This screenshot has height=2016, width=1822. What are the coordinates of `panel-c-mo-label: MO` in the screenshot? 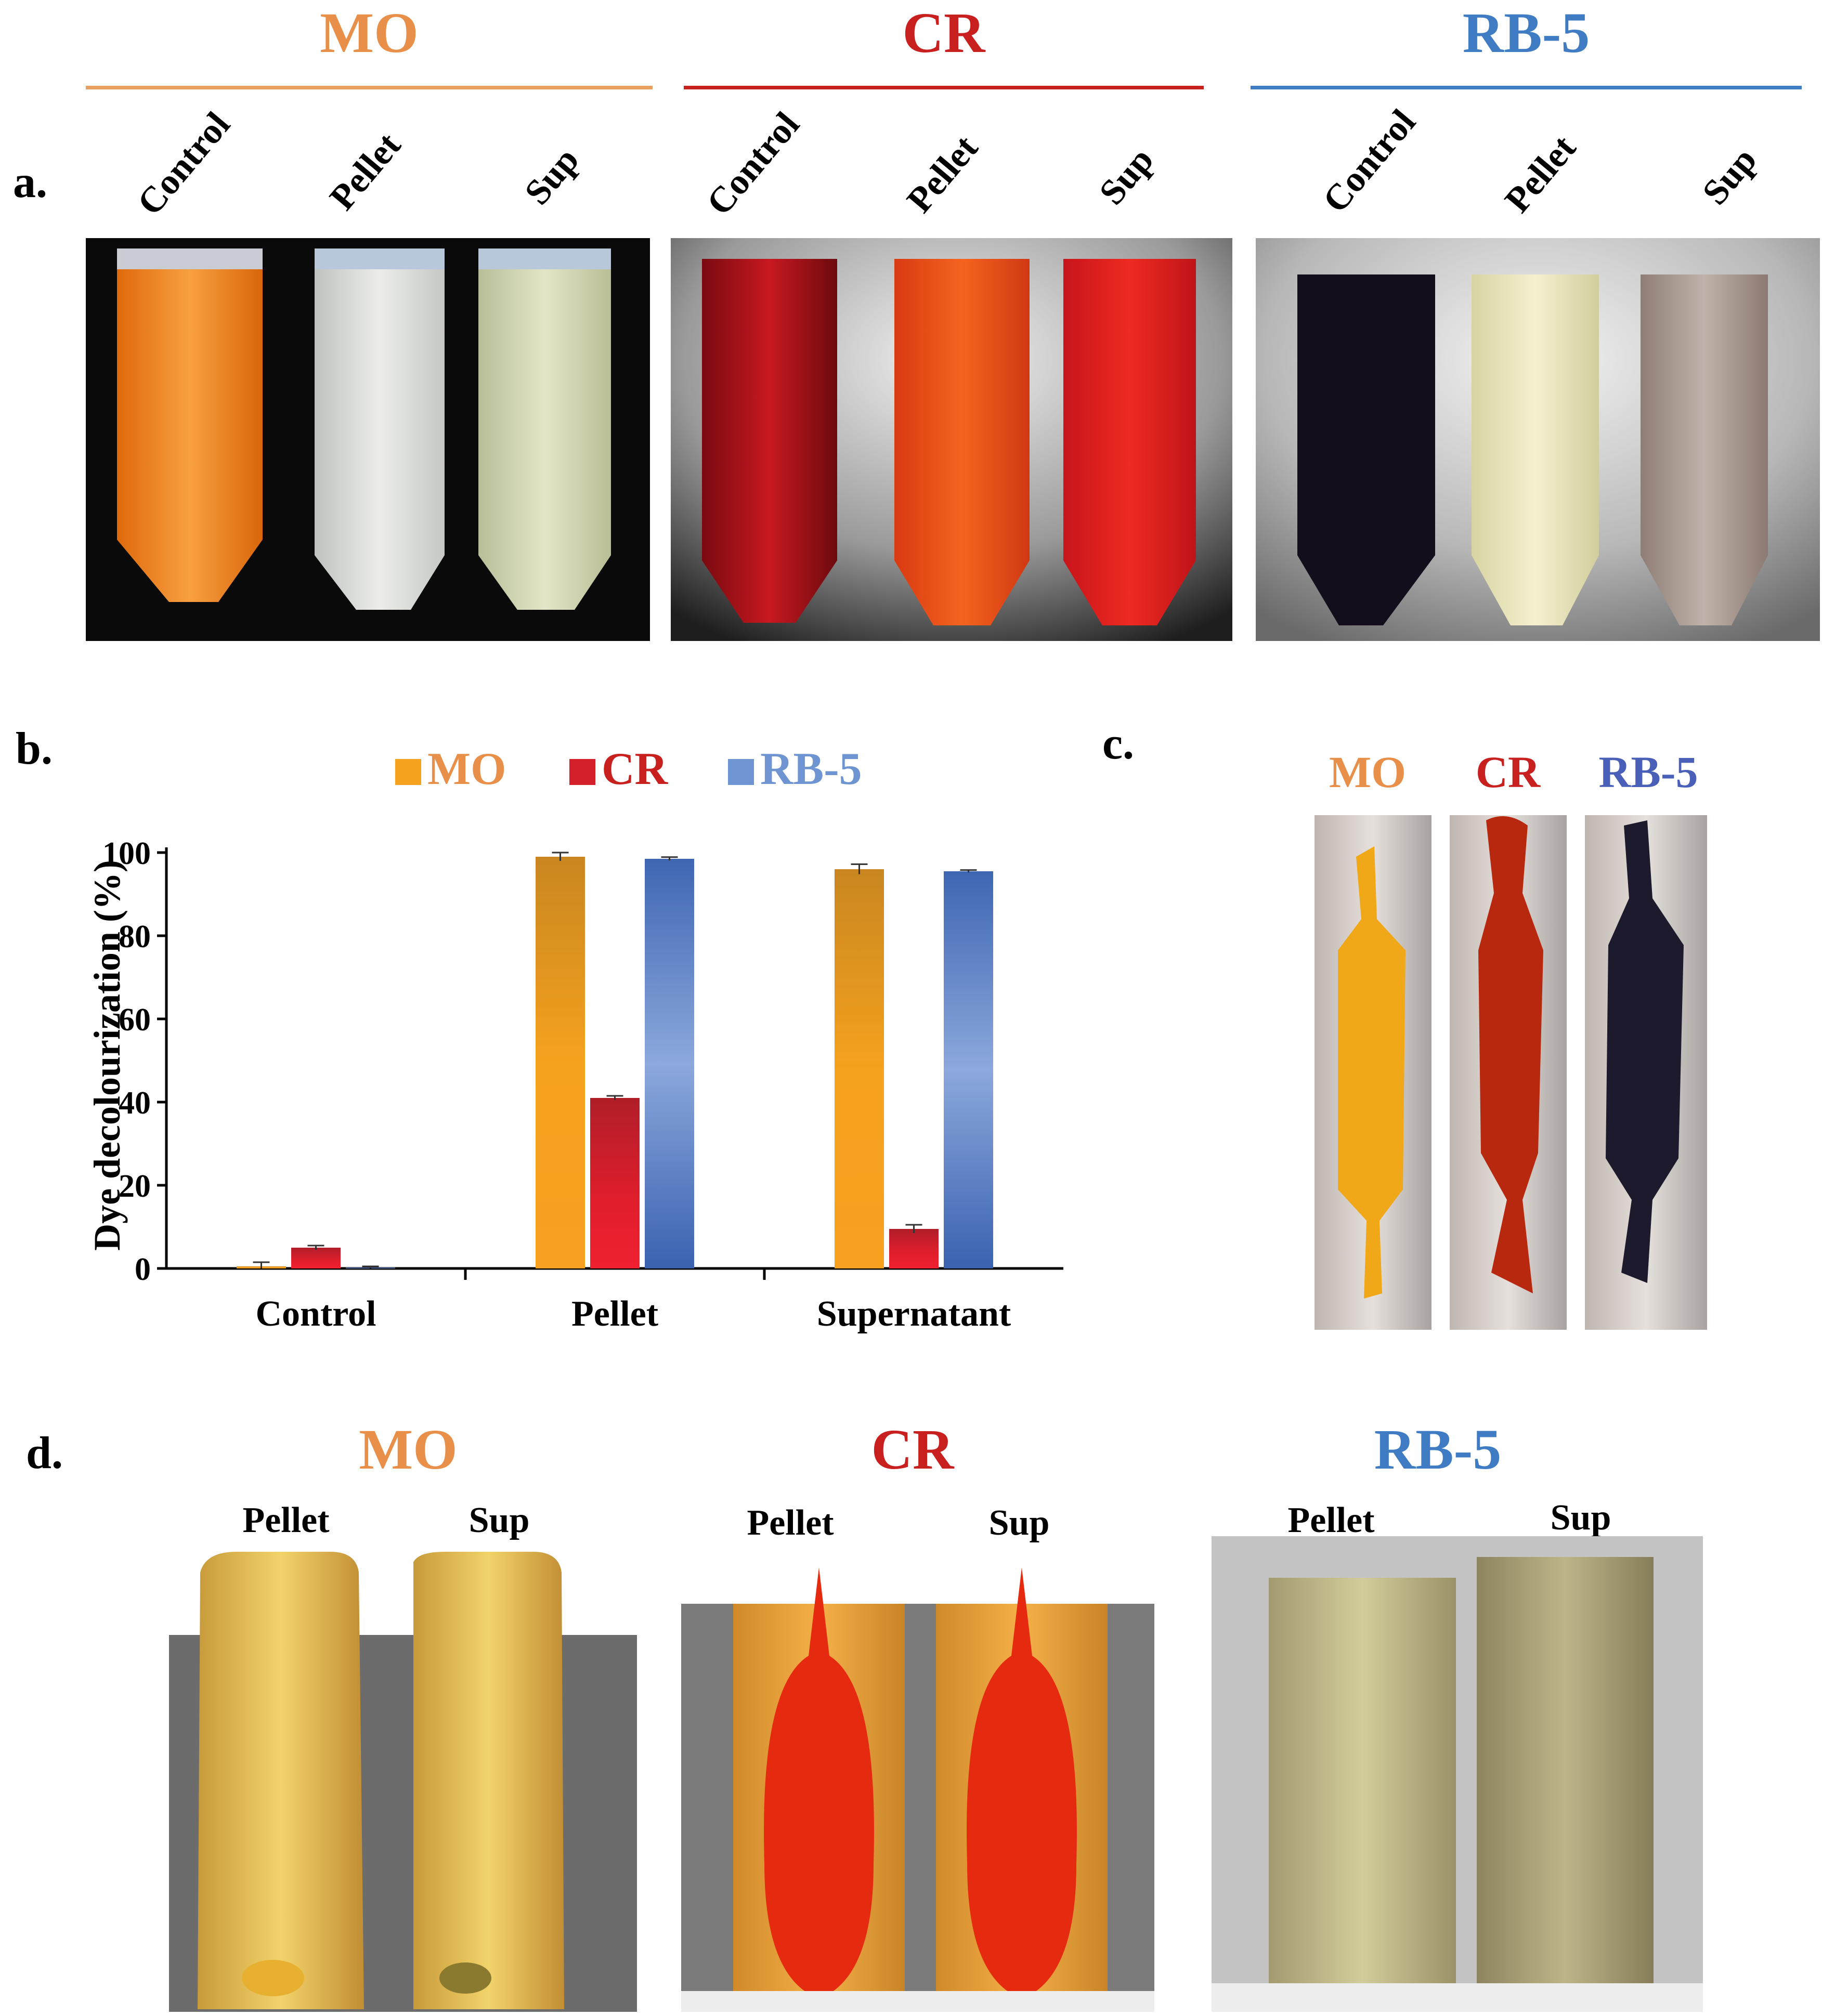 It's located at (1368, 772).